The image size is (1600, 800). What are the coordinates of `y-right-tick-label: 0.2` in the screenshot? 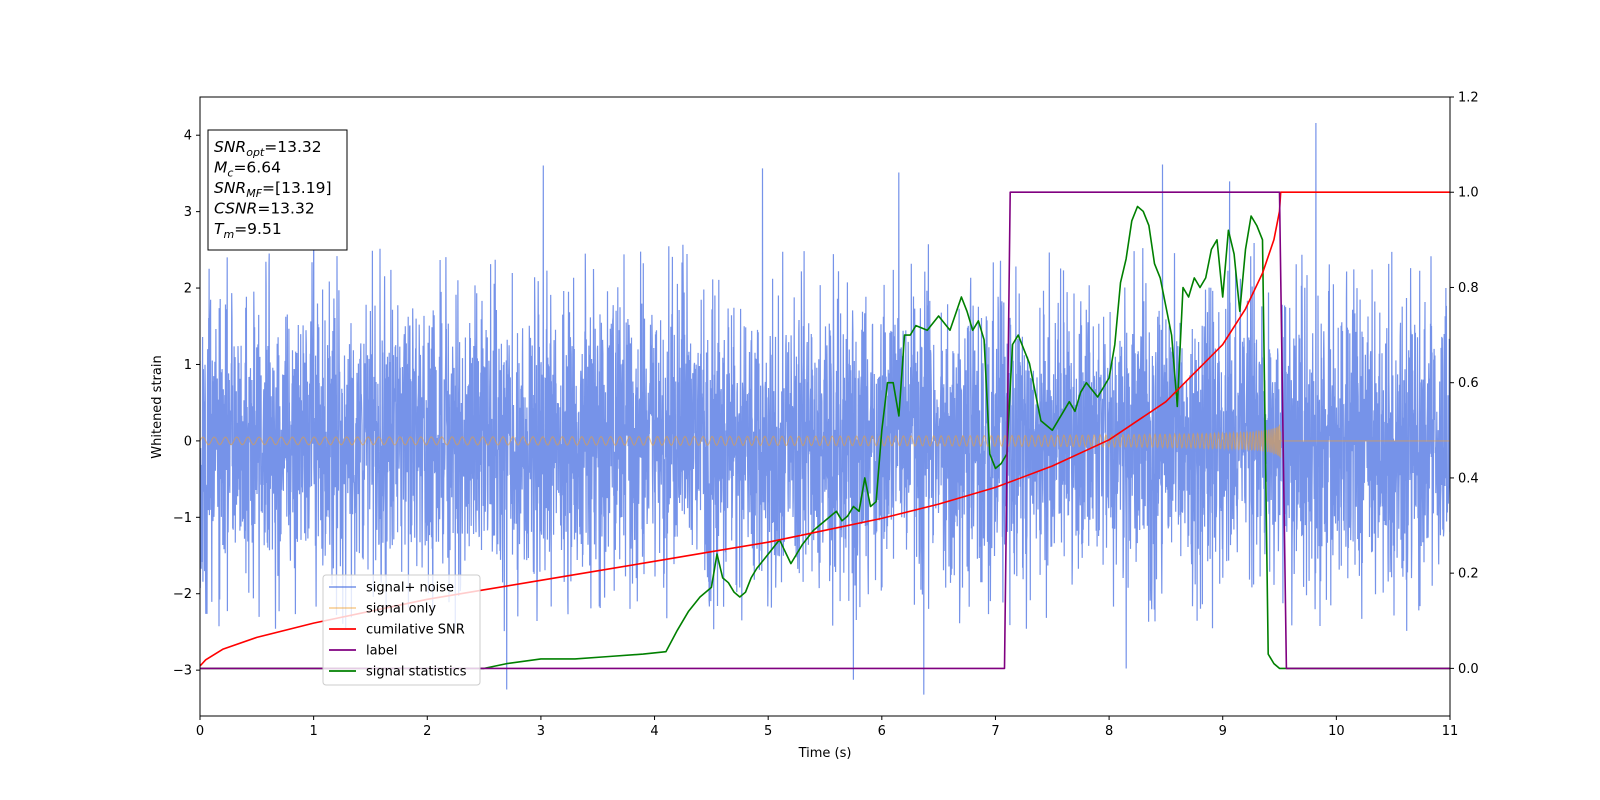 It's located at (1468, 574).